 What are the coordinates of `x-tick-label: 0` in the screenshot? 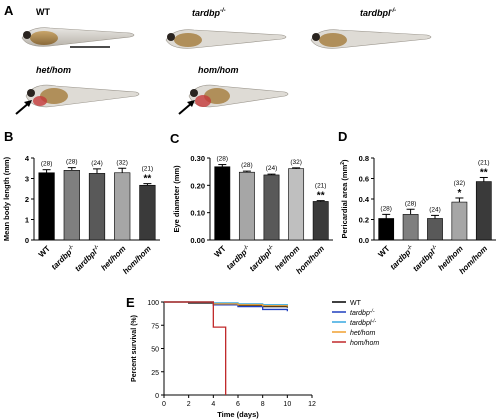 It's located at (164, 404).